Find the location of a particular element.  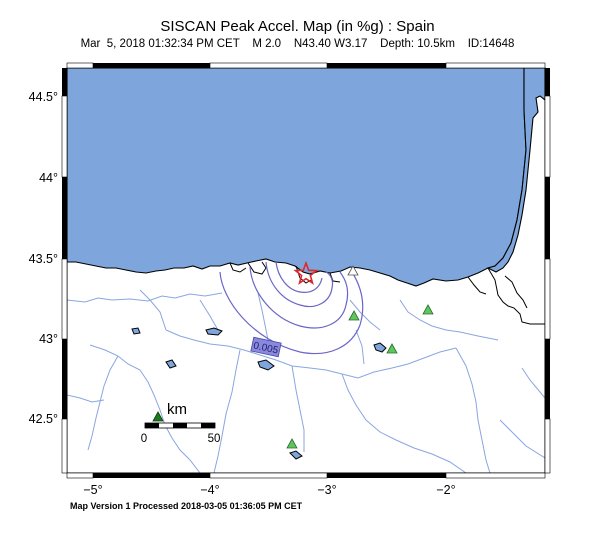

x-axis-labels: −5° −4° −3° −2° is located at coordinates (269, 490).